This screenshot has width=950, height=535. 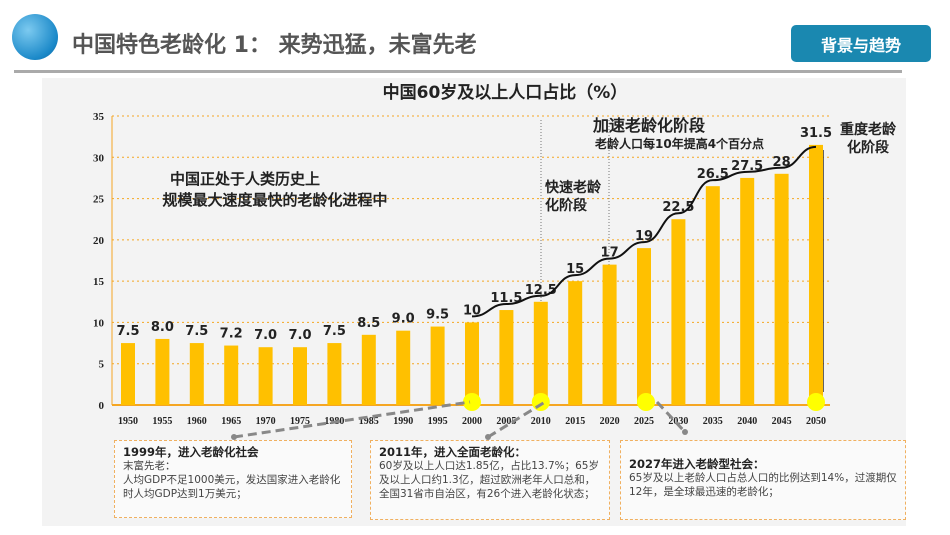 What do you see at coordinates (99, 117) in the screenshot?
I see `y-tick-label: 35` at bounding box center [99, 117].